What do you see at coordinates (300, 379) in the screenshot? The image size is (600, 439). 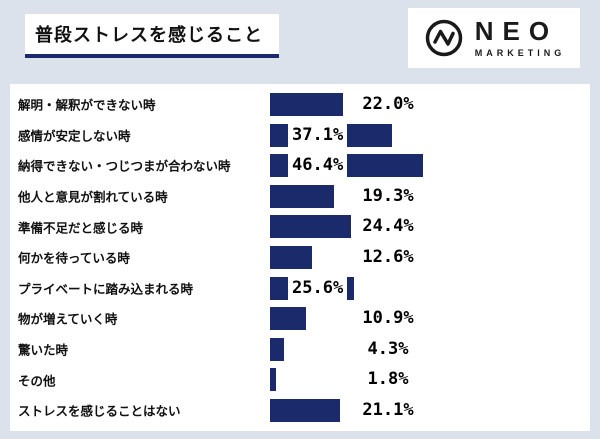 I see `chart-row: その他 1.8%` at bounding box center [300, 379].